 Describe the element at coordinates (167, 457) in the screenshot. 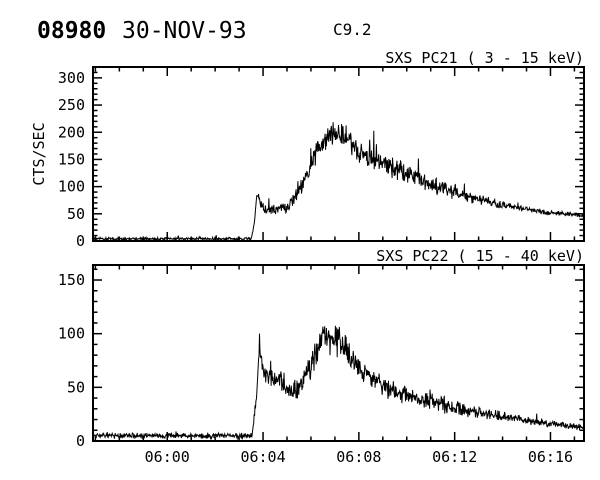

I see `x-tick-label: 06:00` at that location.